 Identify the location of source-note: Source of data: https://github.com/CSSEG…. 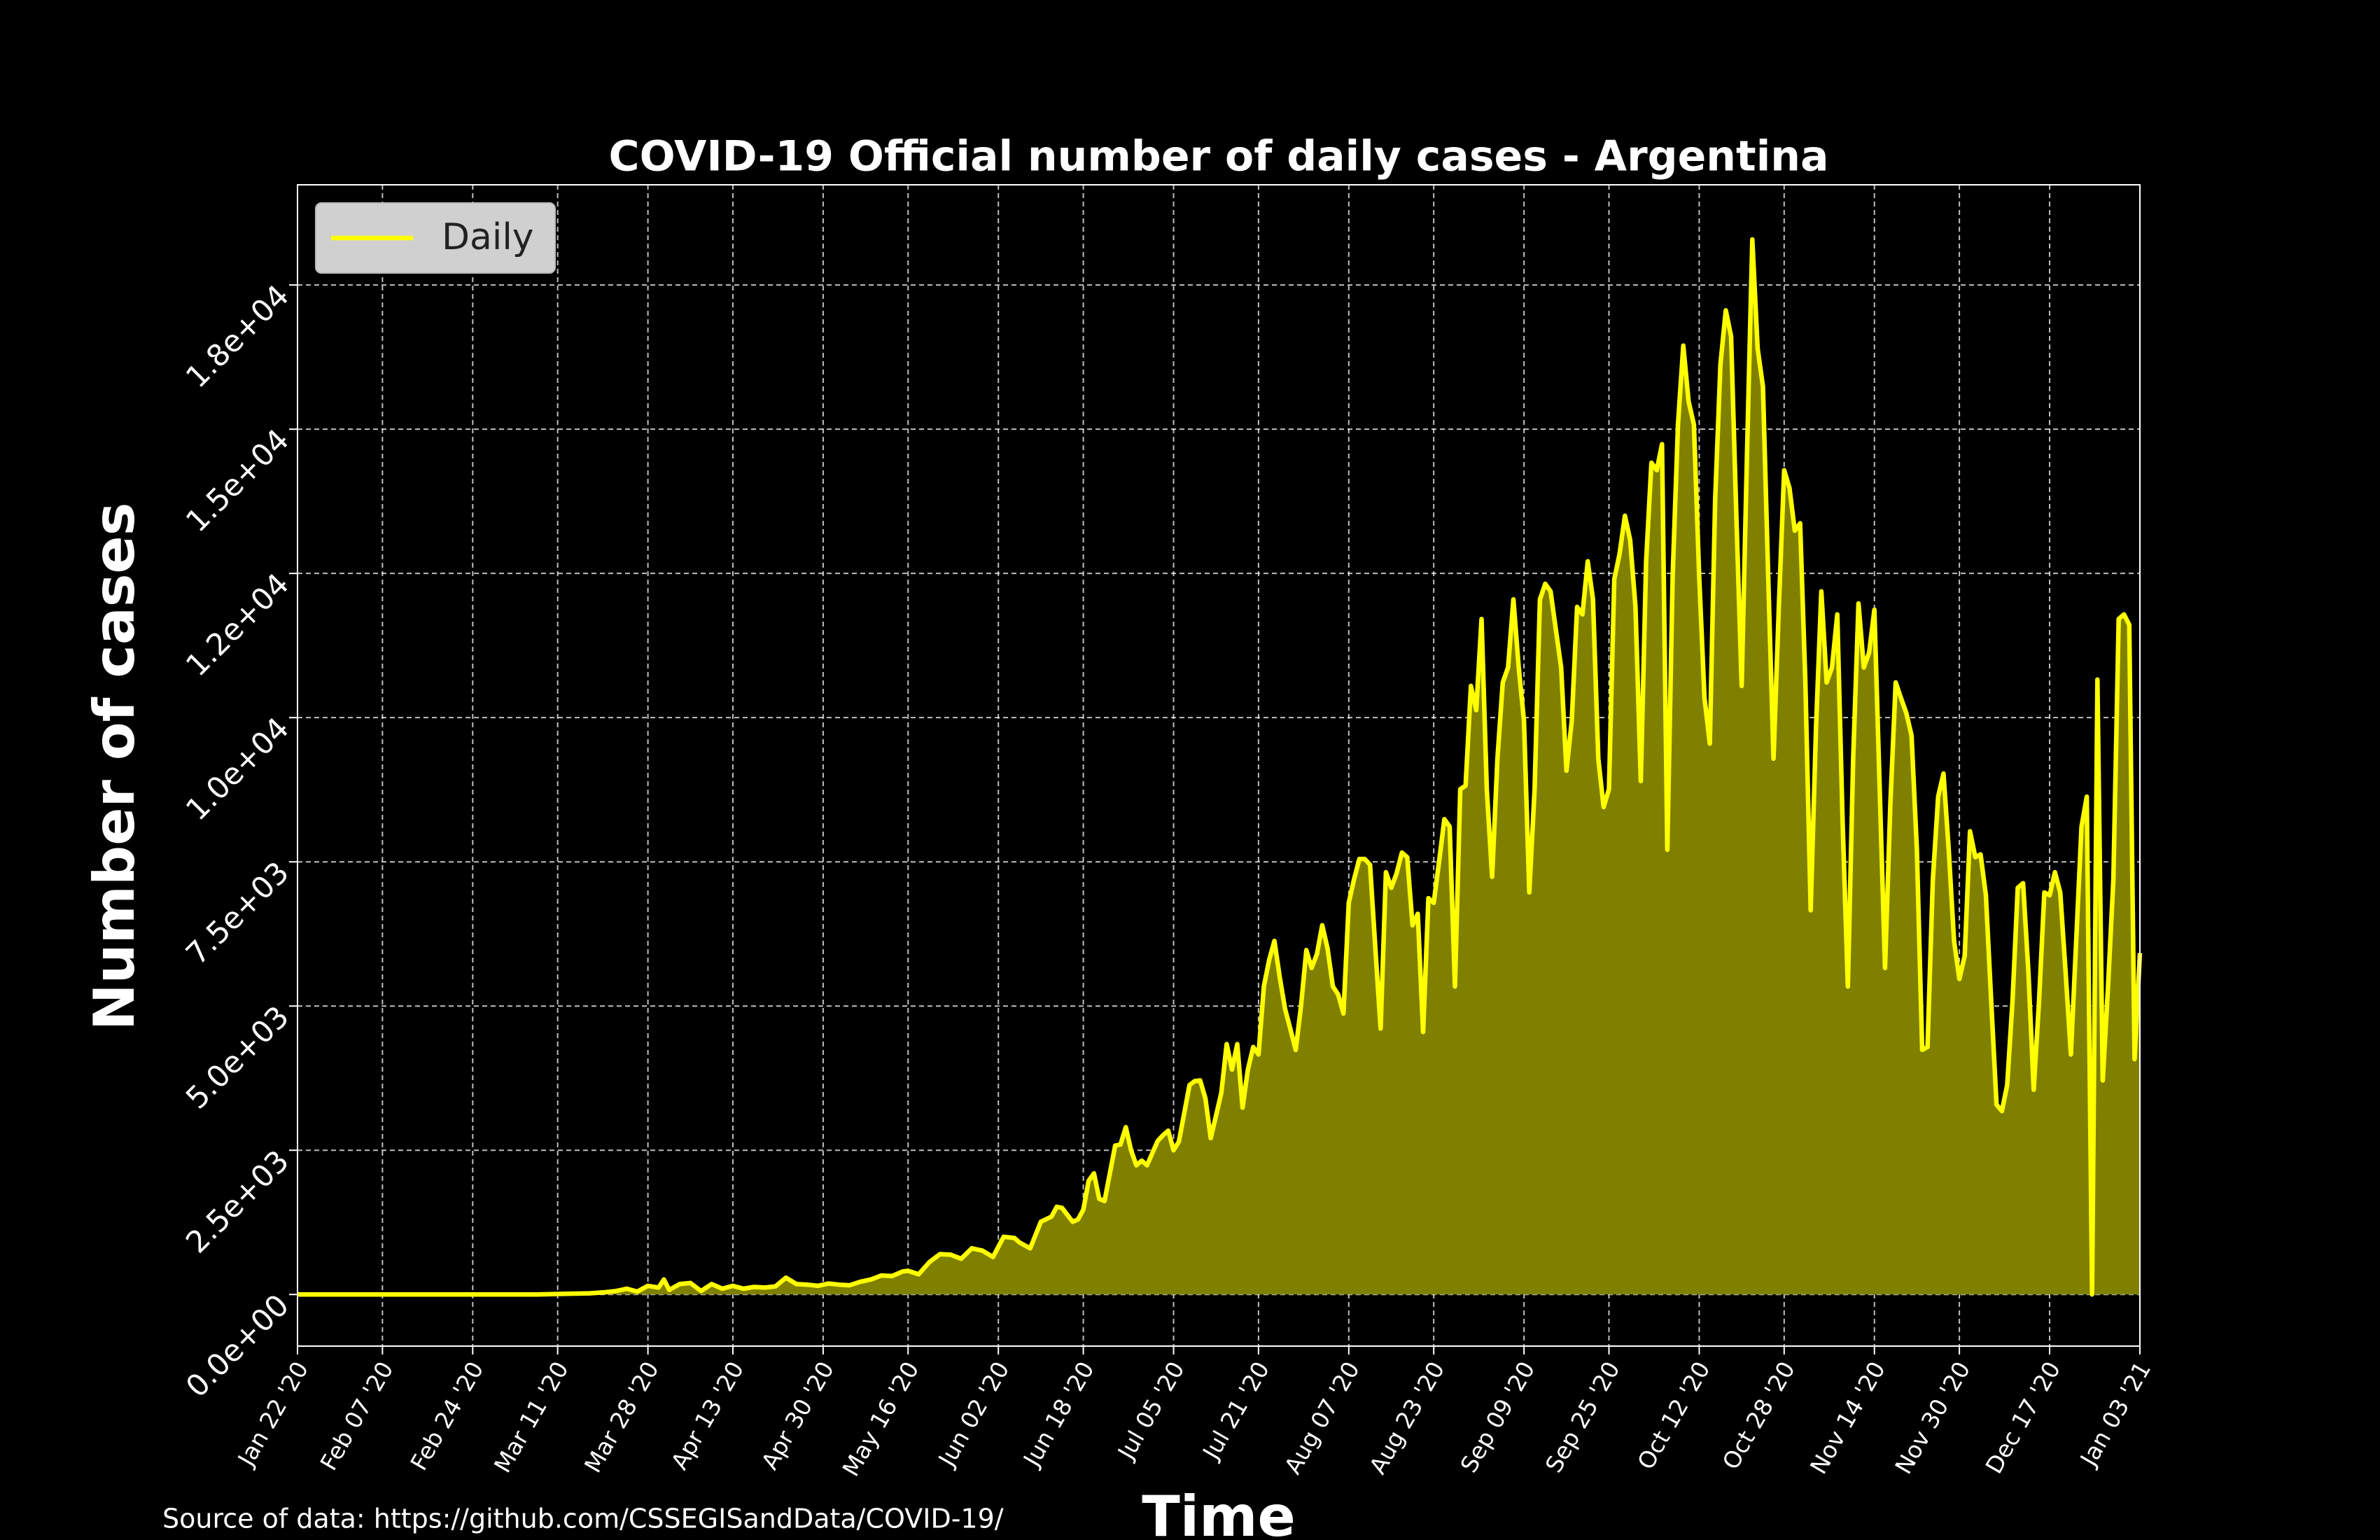
(583, 1519).